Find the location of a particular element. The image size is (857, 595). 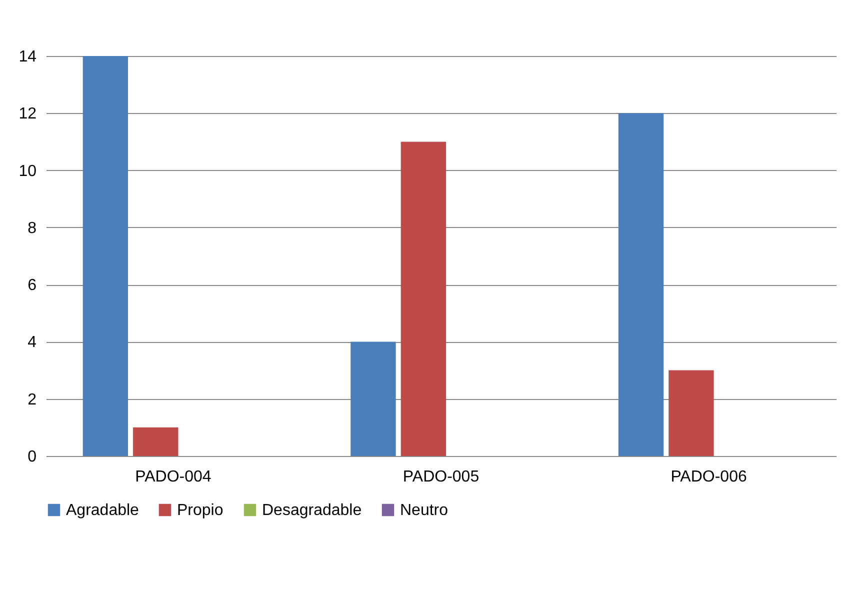

y-tick-label: 12 is located at coordinates (27, 114).